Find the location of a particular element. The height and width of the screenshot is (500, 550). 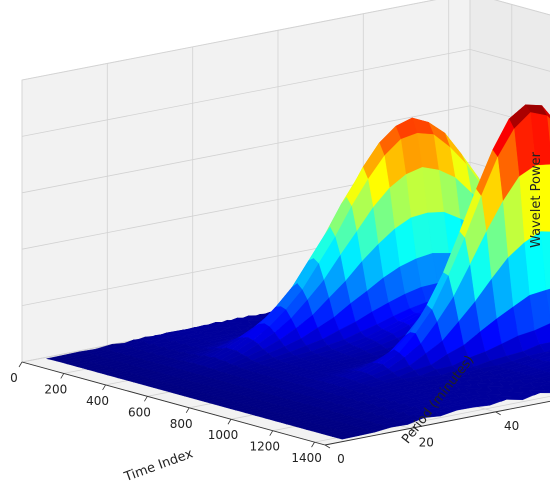

y-tick-label: 0 is located at coordinates (341, 459).